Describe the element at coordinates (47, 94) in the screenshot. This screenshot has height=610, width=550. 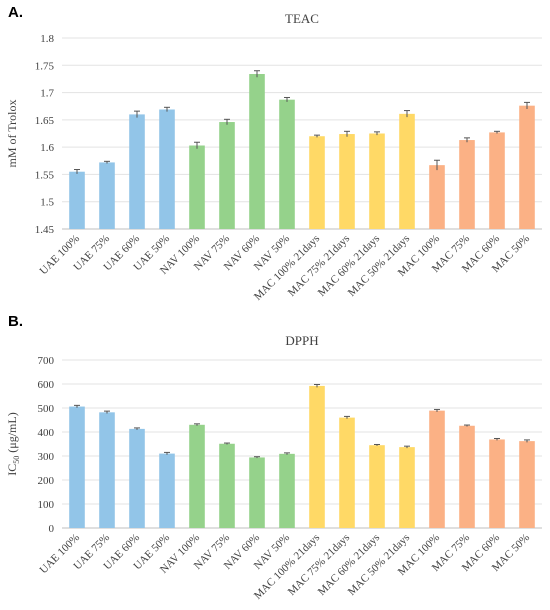
I see `y-tick-label: 1.7` at that location.